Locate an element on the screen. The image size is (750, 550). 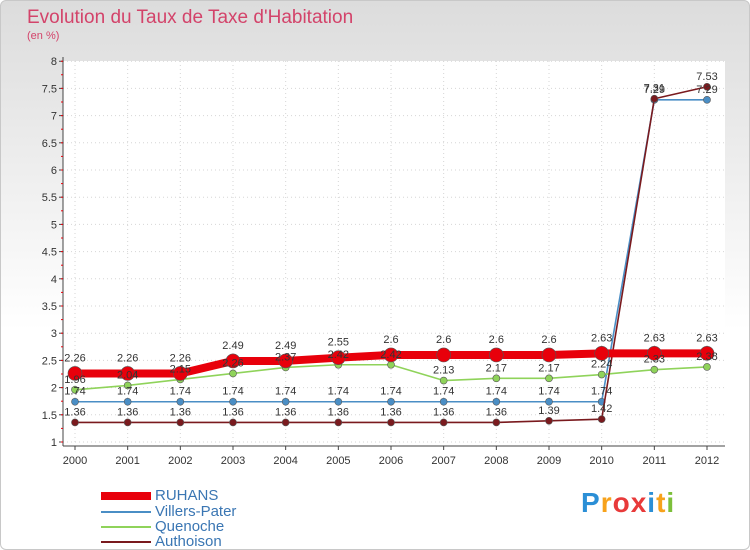
x-tick-label: 2005 is located at coordinates (338, 461).